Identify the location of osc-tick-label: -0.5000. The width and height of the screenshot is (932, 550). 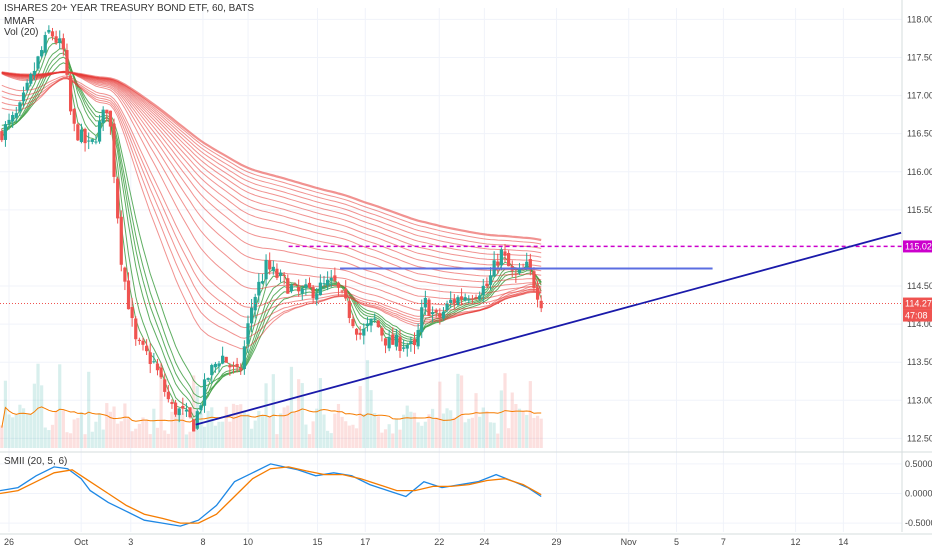
(918, 523).